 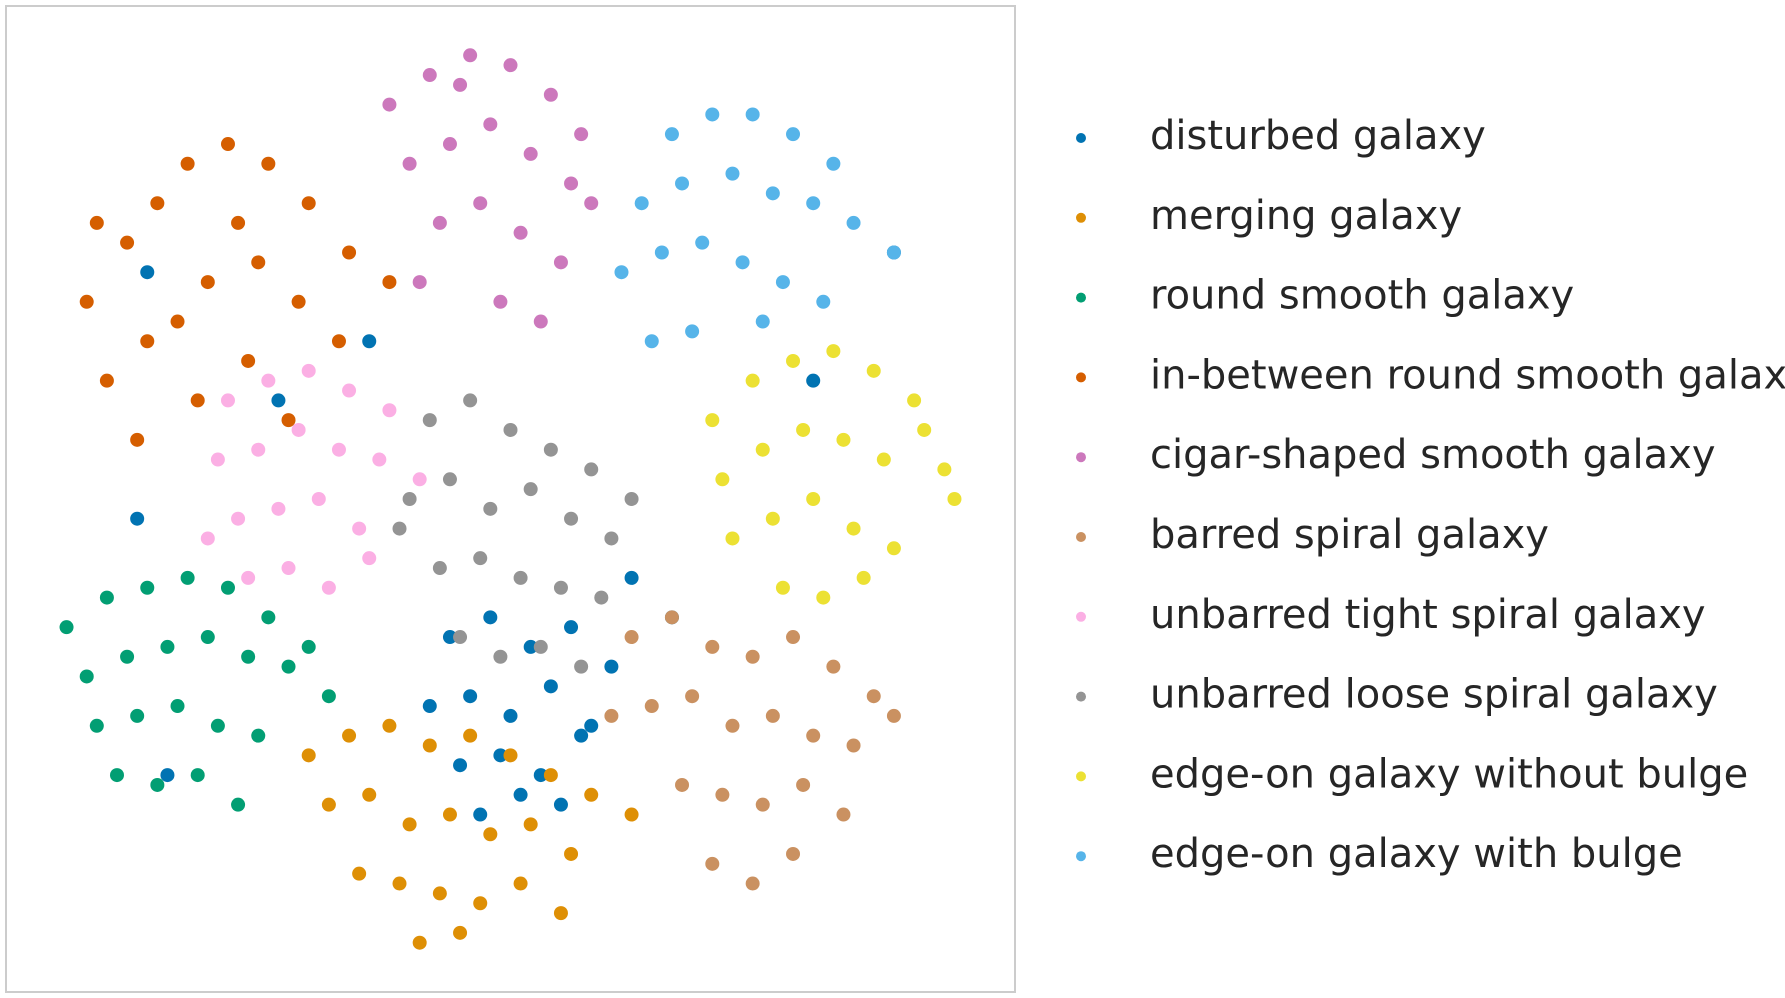 What do you see at coordinates (1433, 455) in the screenshot?
I see `legend-label: cigar-shaped smooth galaxy` at bounding box center [1433, 455].